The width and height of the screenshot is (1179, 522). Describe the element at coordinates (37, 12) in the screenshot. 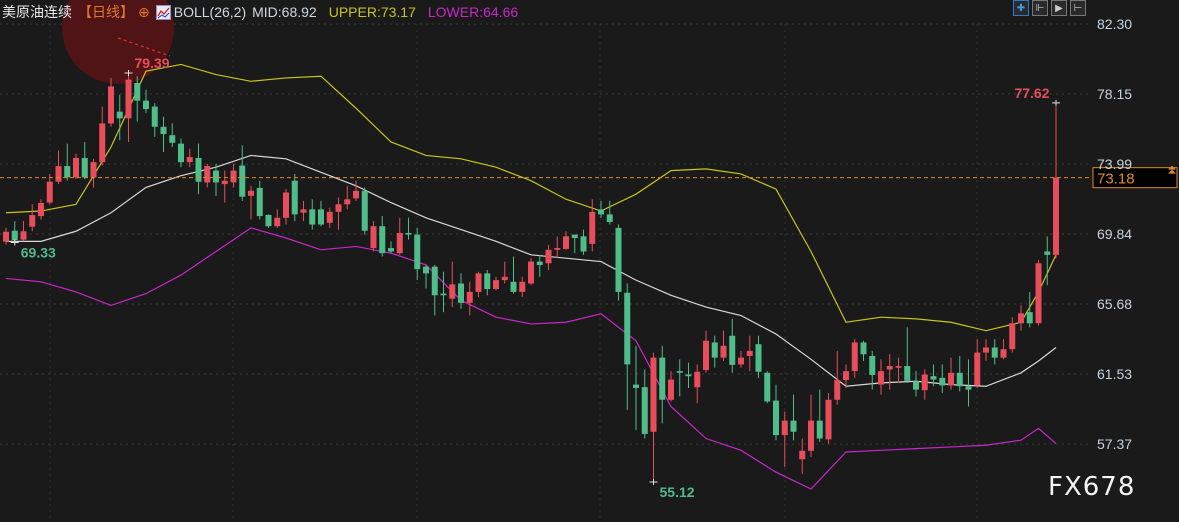

I see `instrument-title: 美原油连续` at that location.